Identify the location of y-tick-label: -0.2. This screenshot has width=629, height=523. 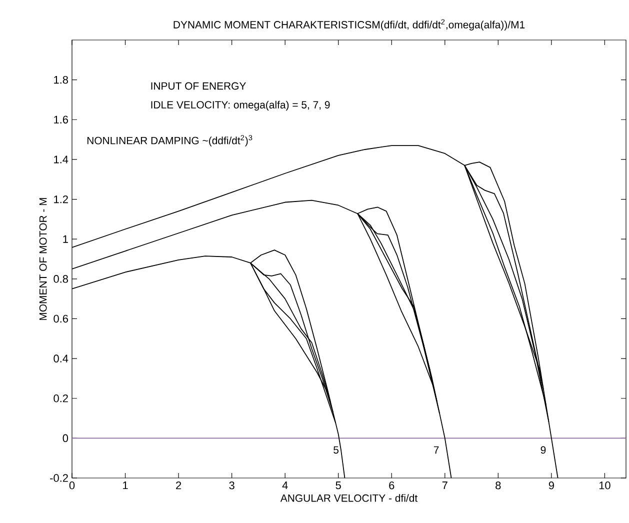
(59, 478).